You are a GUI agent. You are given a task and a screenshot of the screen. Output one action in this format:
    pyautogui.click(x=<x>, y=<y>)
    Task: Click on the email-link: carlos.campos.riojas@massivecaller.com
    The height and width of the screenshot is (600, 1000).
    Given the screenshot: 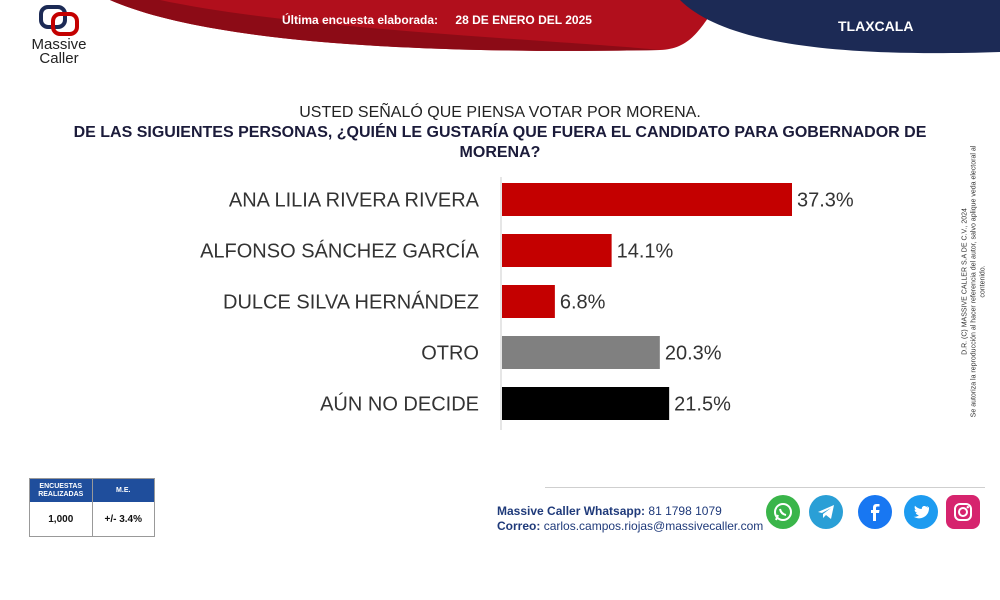 What is the action you would take?
    pyautogui.click(x=653, y=526)
    